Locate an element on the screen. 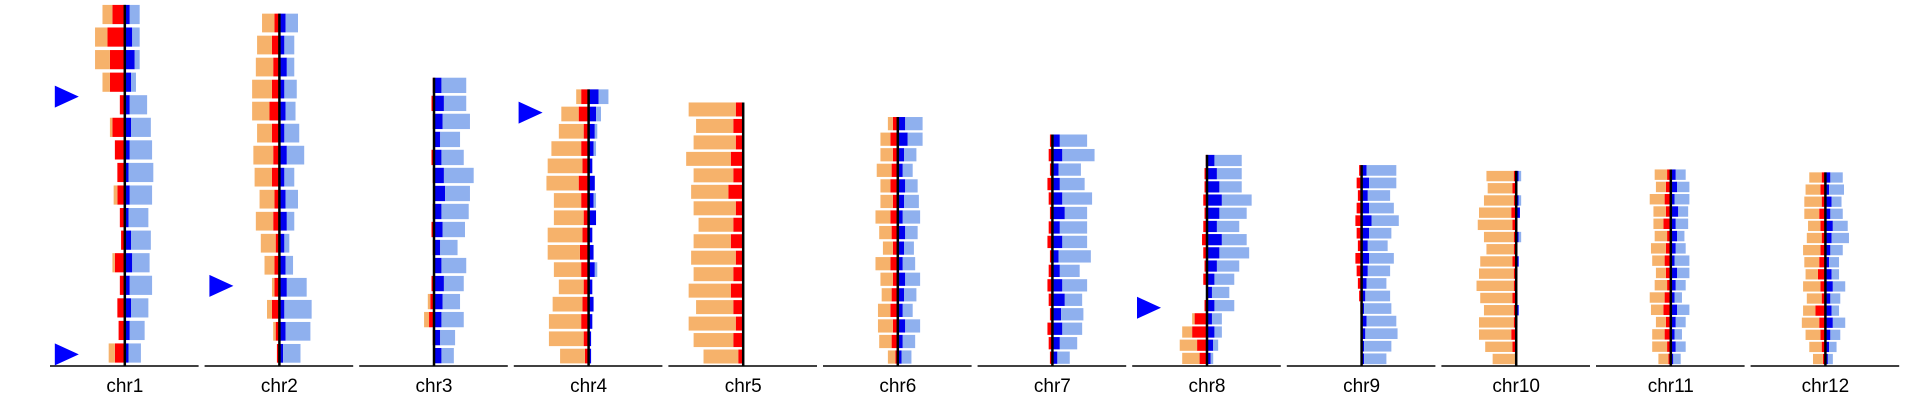 The image size is (1920, 413). chromosome-label: chr12 is located at coordinates (1826, 386).